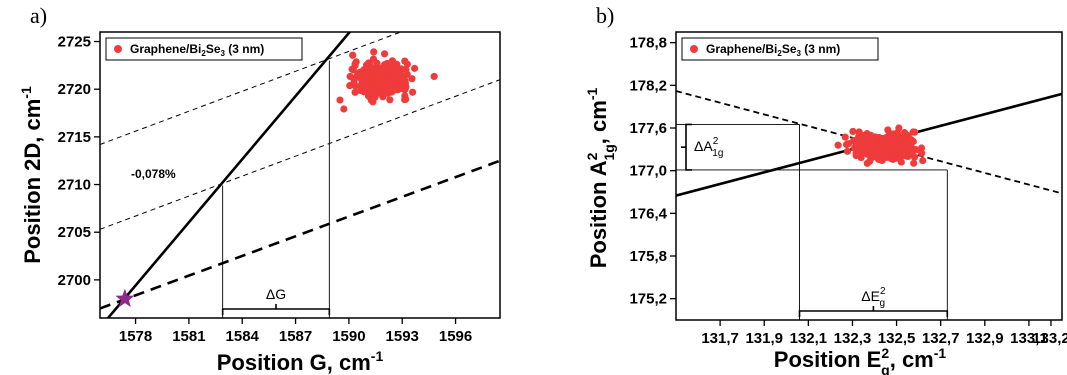 This screenshot has height=375, width=1067. Describe the element at coordinates (941, 338) in the screenshot. I see `x-tick-label: 132,7` at that location.